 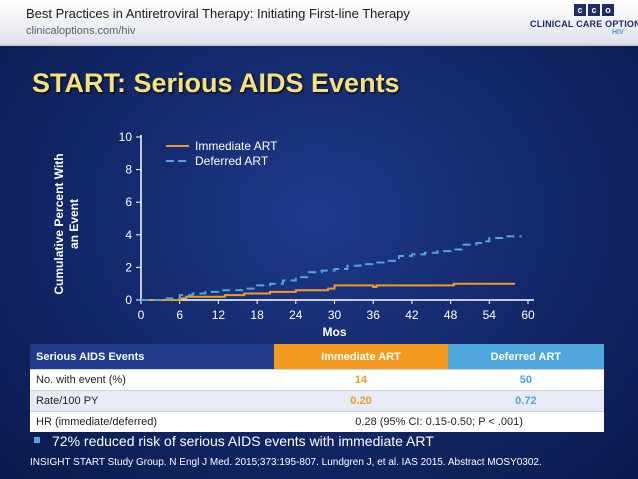 What do you see at coordinates (128, 267) in the screenshot?
I see `y-tick-label: 2` at bounding box center [128, 267].